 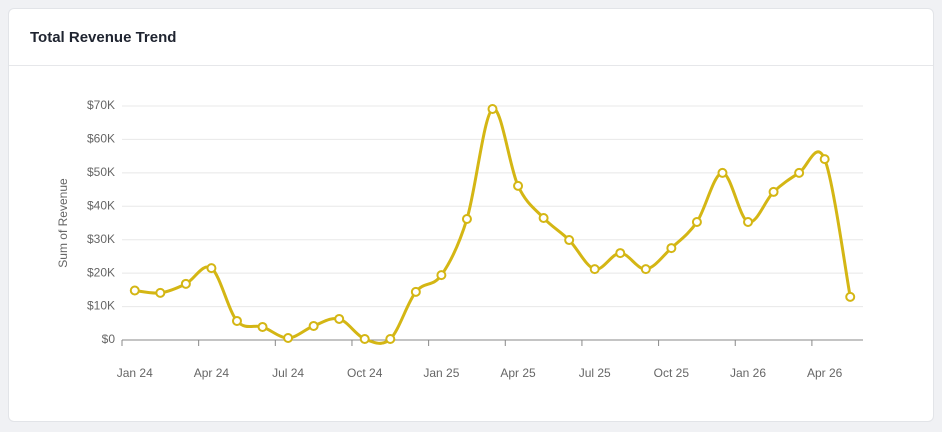 I want to click on card-title: Total Revenue Trend, so click(x=471, y=37).